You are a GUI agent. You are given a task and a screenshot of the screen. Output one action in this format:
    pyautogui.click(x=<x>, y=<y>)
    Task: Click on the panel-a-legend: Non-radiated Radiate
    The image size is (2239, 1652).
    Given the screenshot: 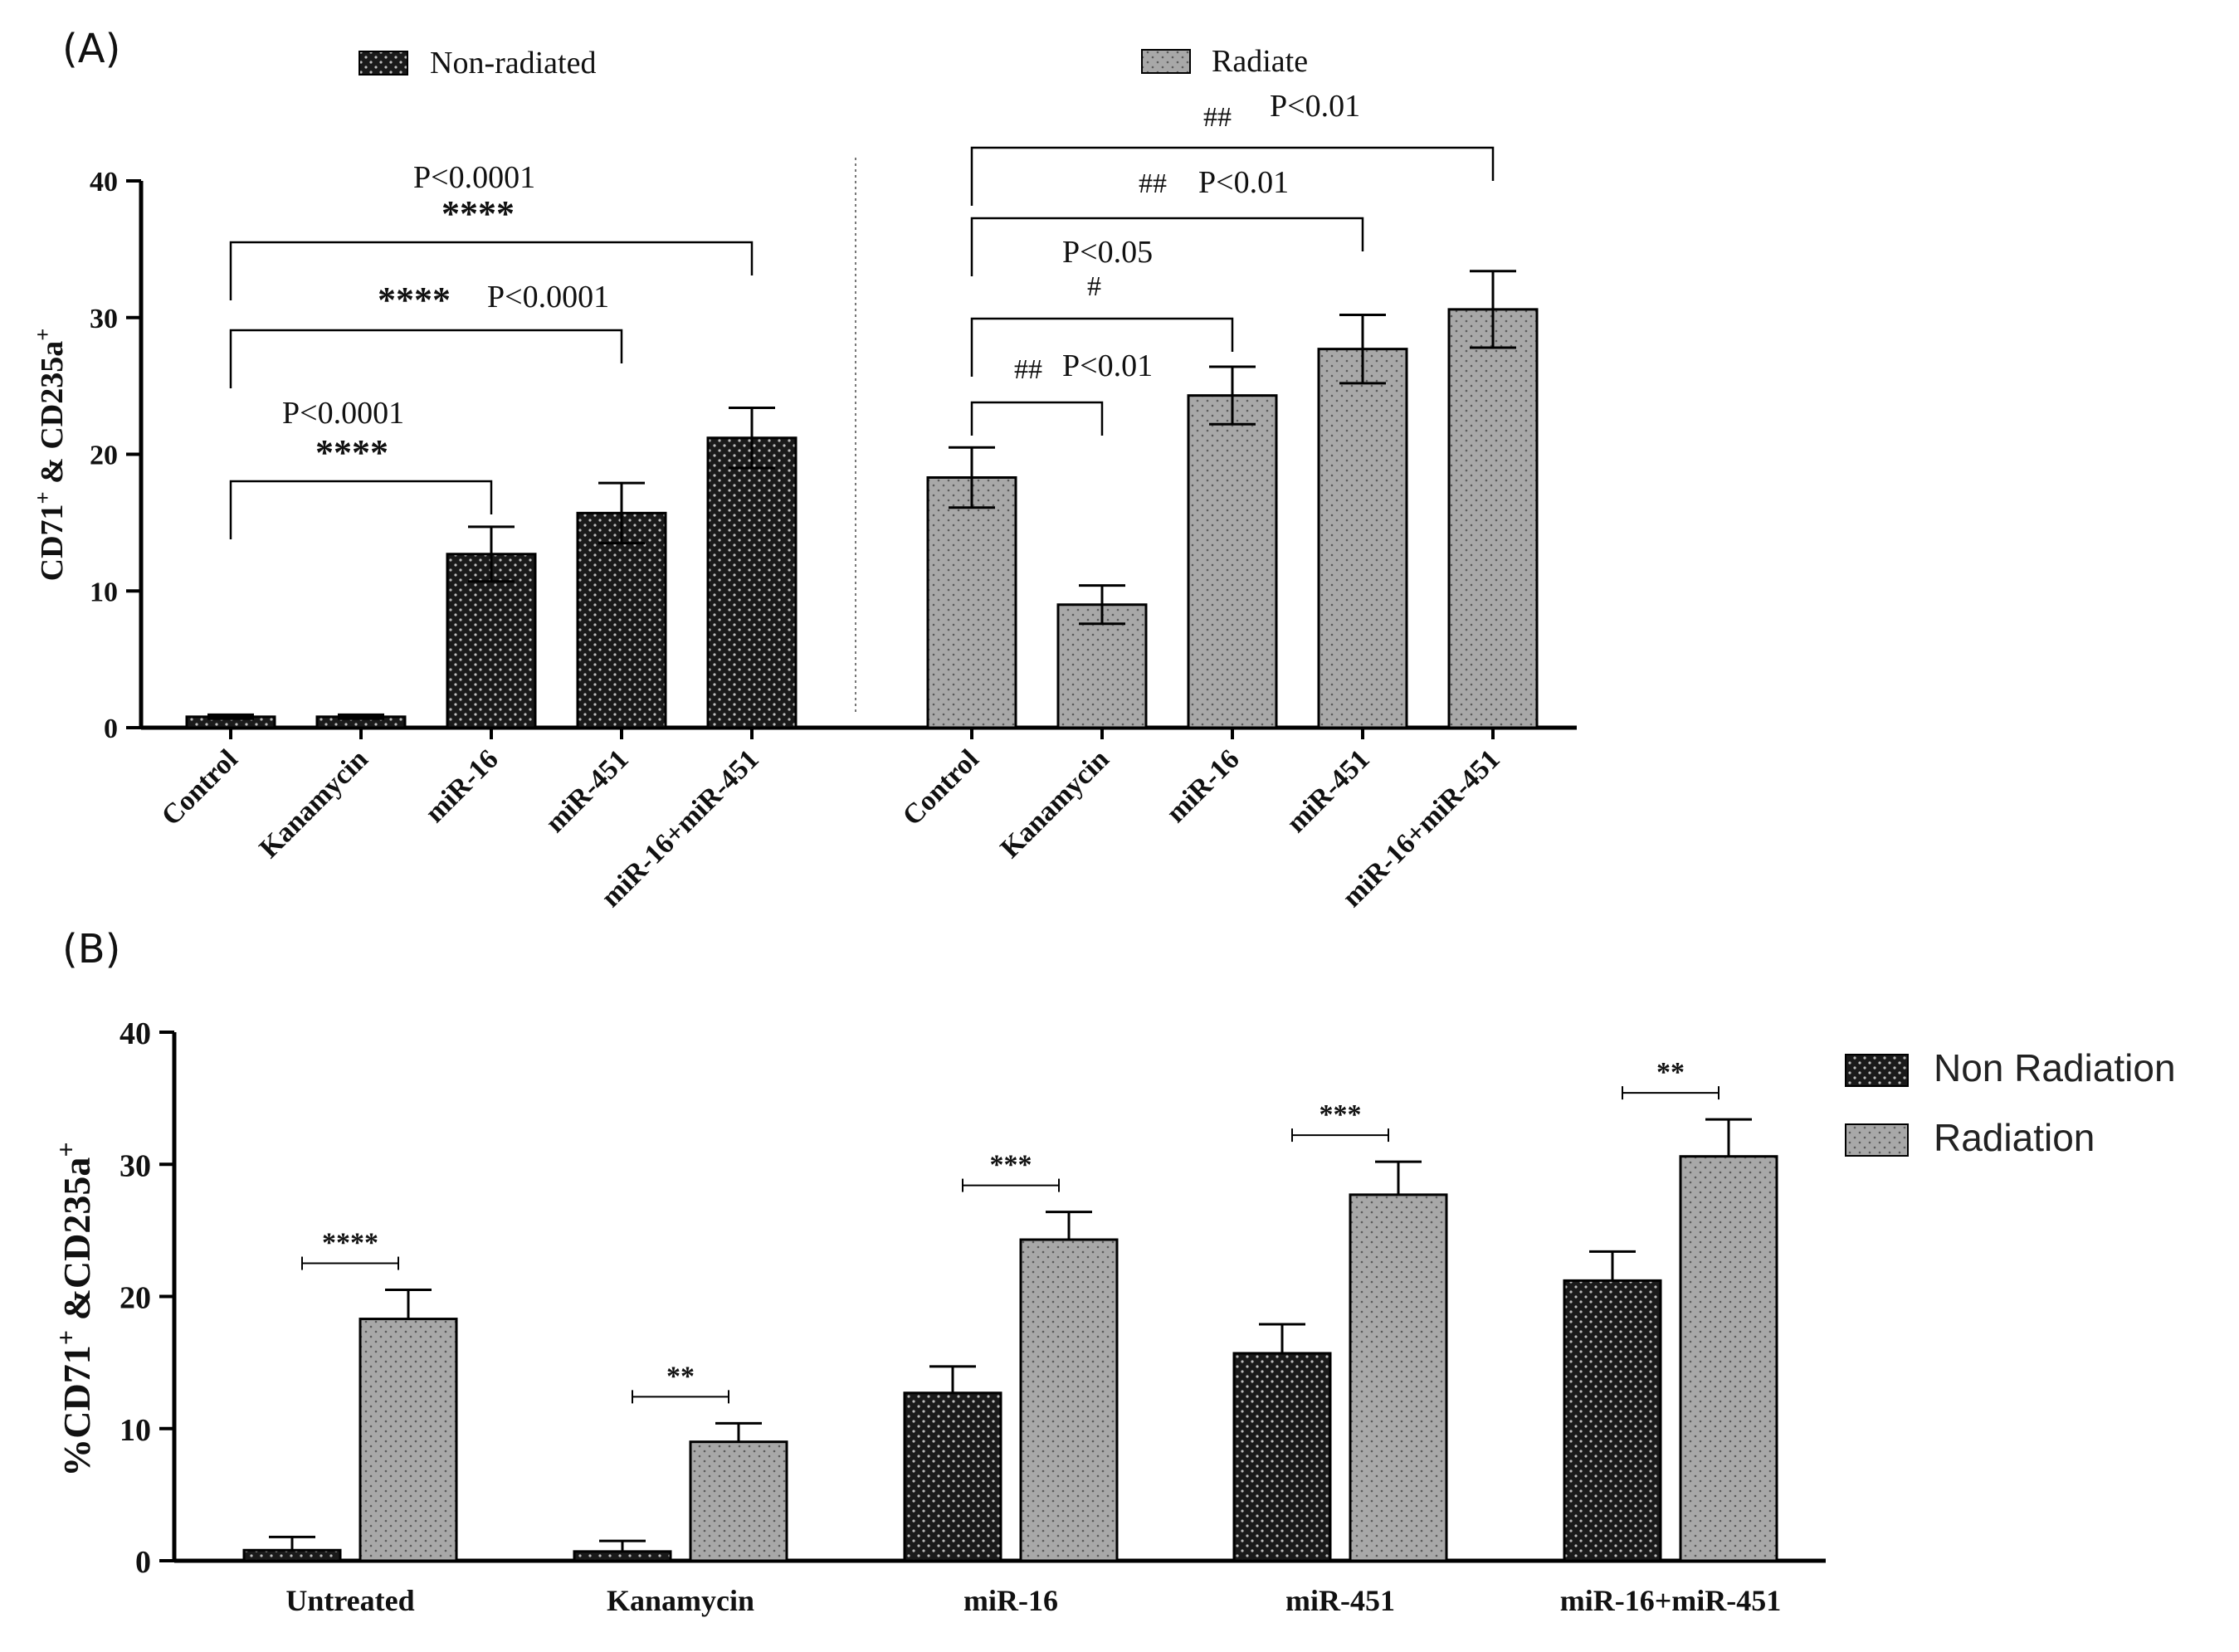 What is the action you would take?
    pyautogui.click(x=833, y=62)
    